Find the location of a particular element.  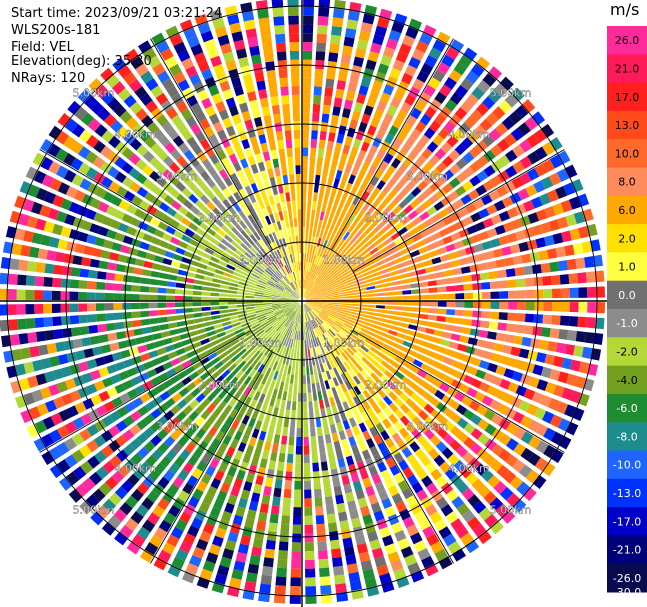

elevation-label: Elevation(deg): 35.30 is located at coordinates (81, 61).